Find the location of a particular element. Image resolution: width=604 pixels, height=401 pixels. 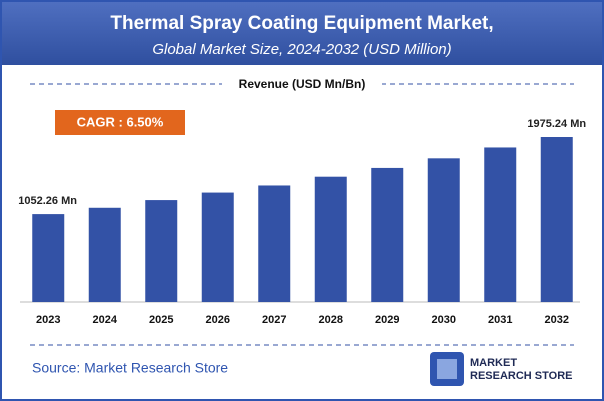

x-tick-label: 2025 is located at coordinates (161, 320).